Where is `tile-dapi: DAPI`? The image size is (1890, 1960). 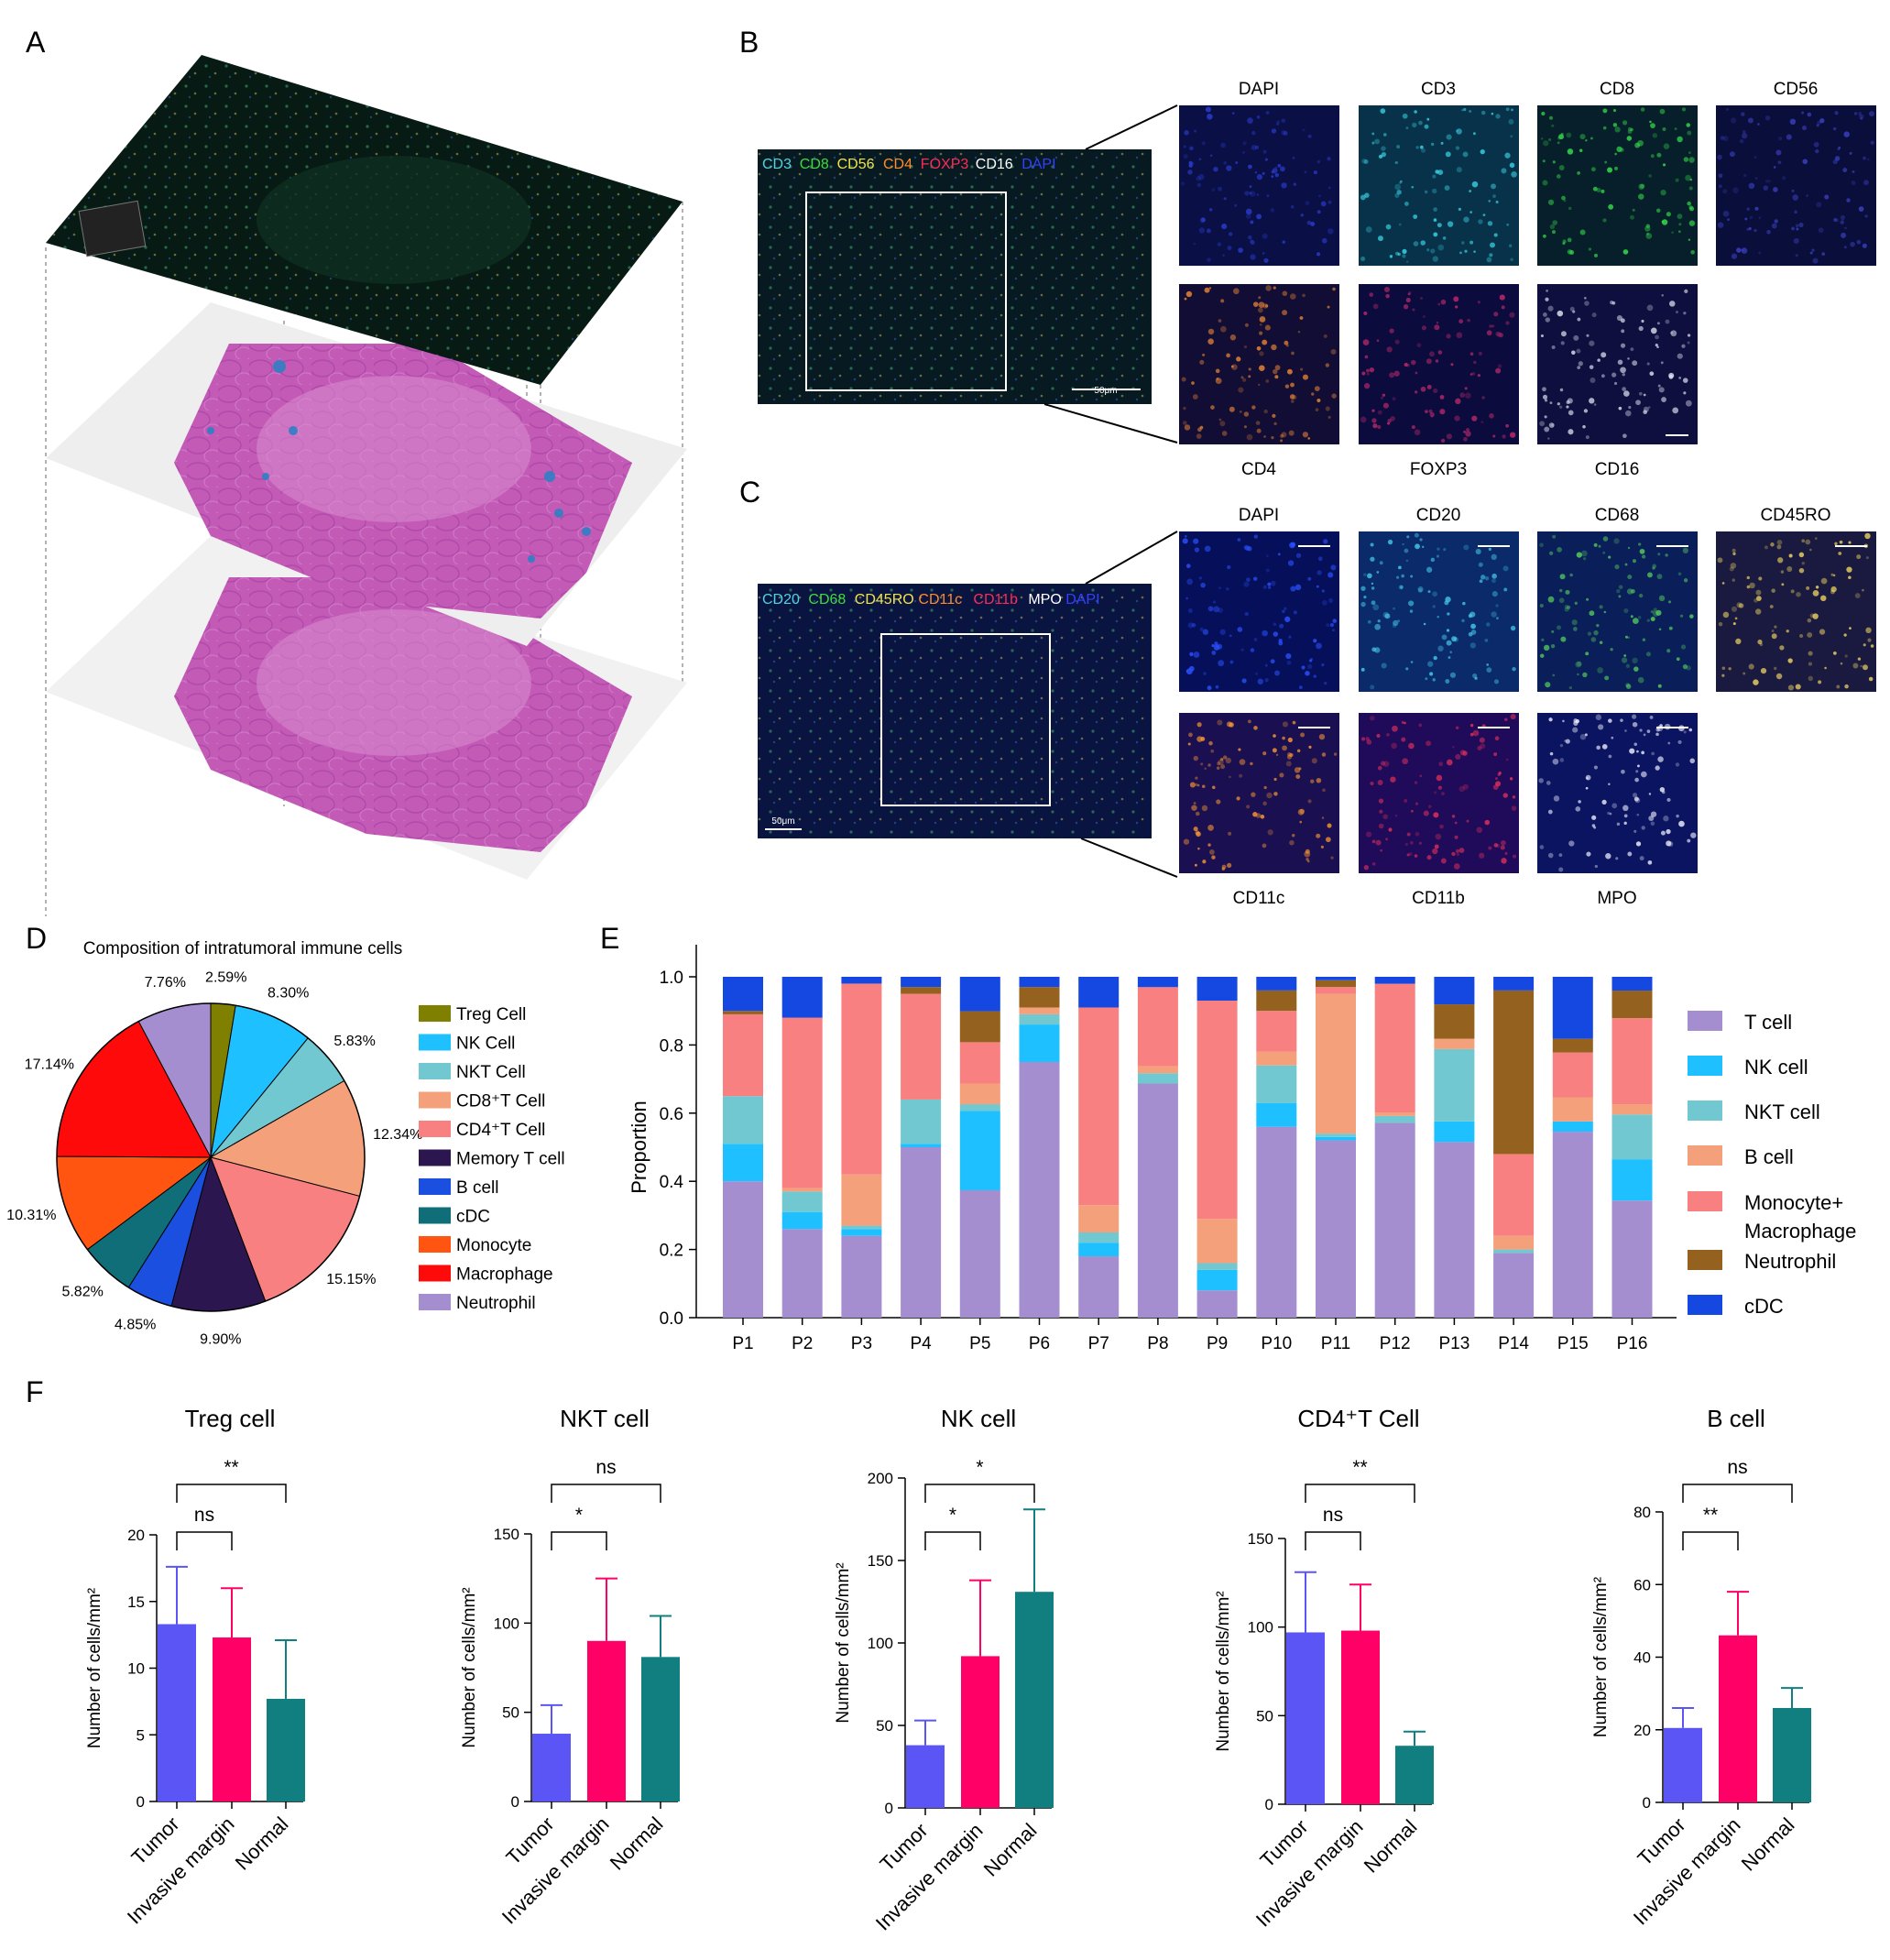
tile-dapi: DAPI is located at coordinates (1259, 173).